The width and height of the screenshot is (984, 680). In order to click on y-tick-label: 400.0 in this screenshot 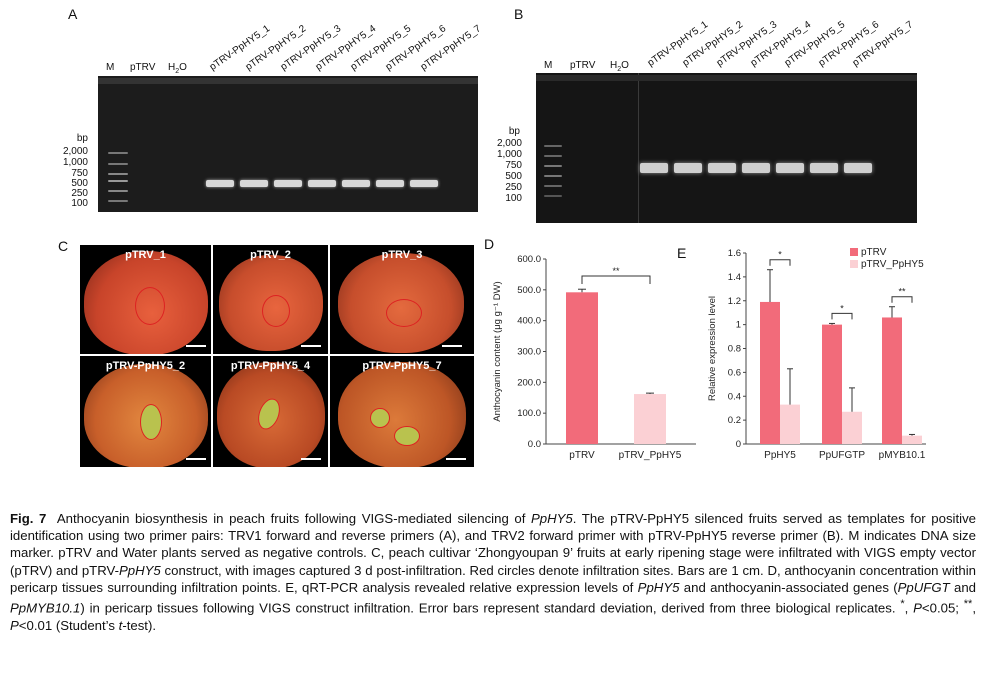, I will do `click(529, 321)`.